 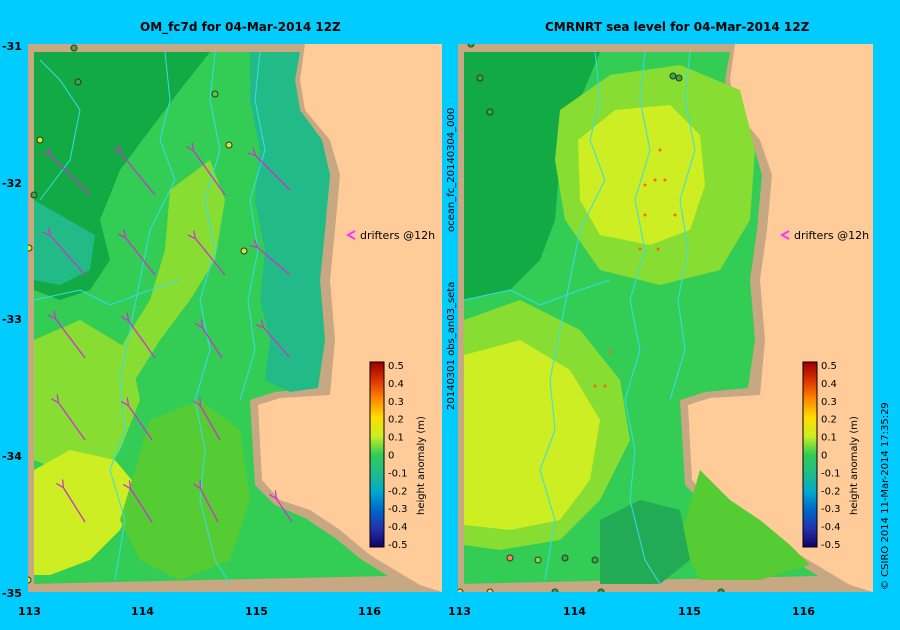 I want to click on left-drifters-legend: drifters @12h, so click(x=390, y=235).